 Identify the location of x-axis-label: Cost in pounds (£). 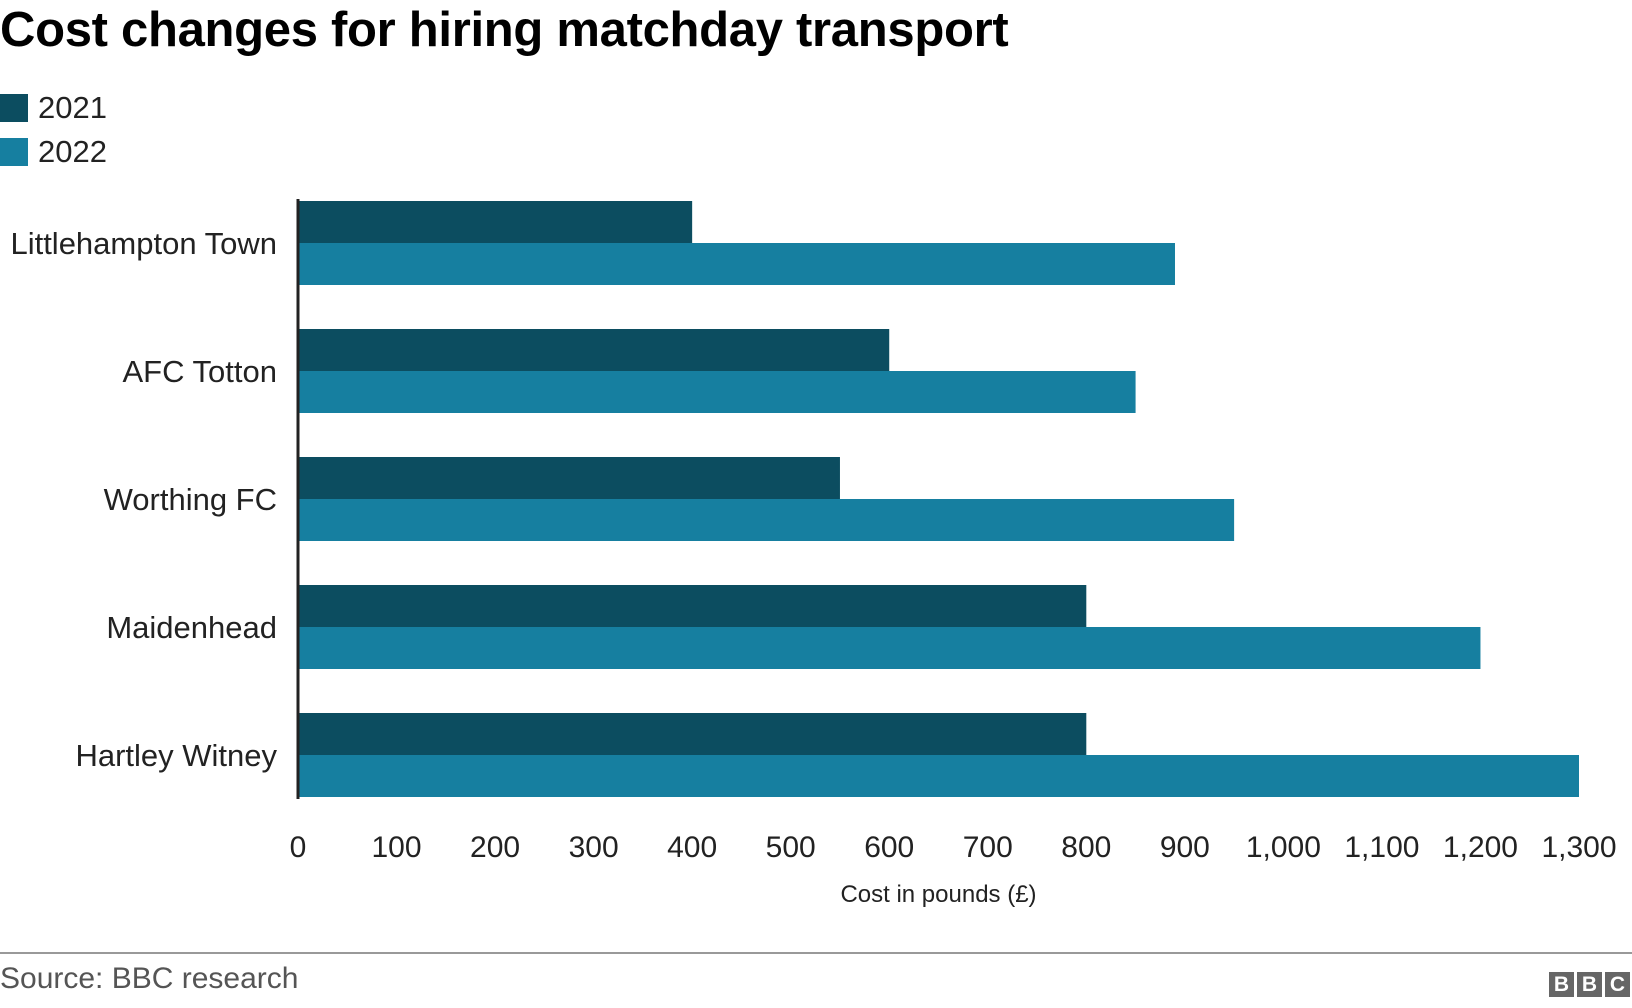
(938, 894).